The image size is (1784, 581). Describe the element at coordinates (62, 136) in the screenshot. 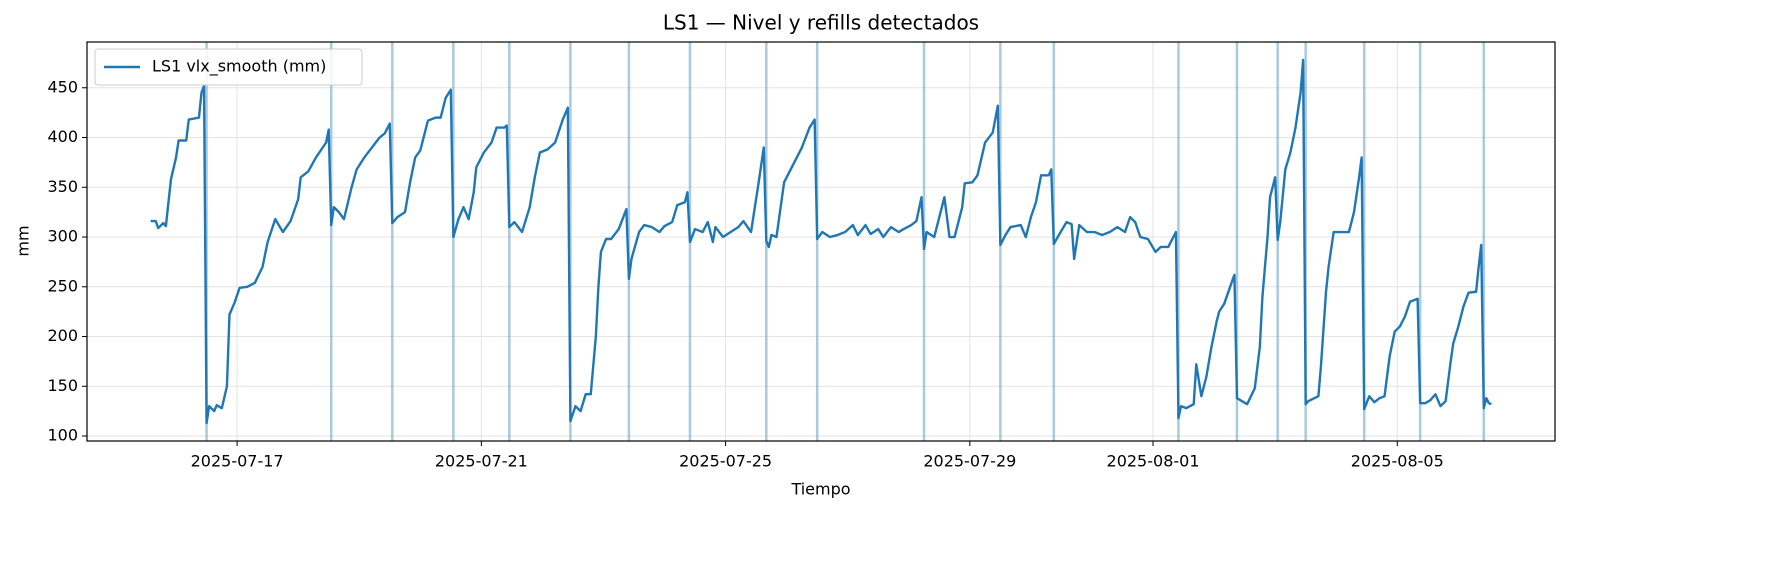

I see `y-tick-label: 400` at that location.